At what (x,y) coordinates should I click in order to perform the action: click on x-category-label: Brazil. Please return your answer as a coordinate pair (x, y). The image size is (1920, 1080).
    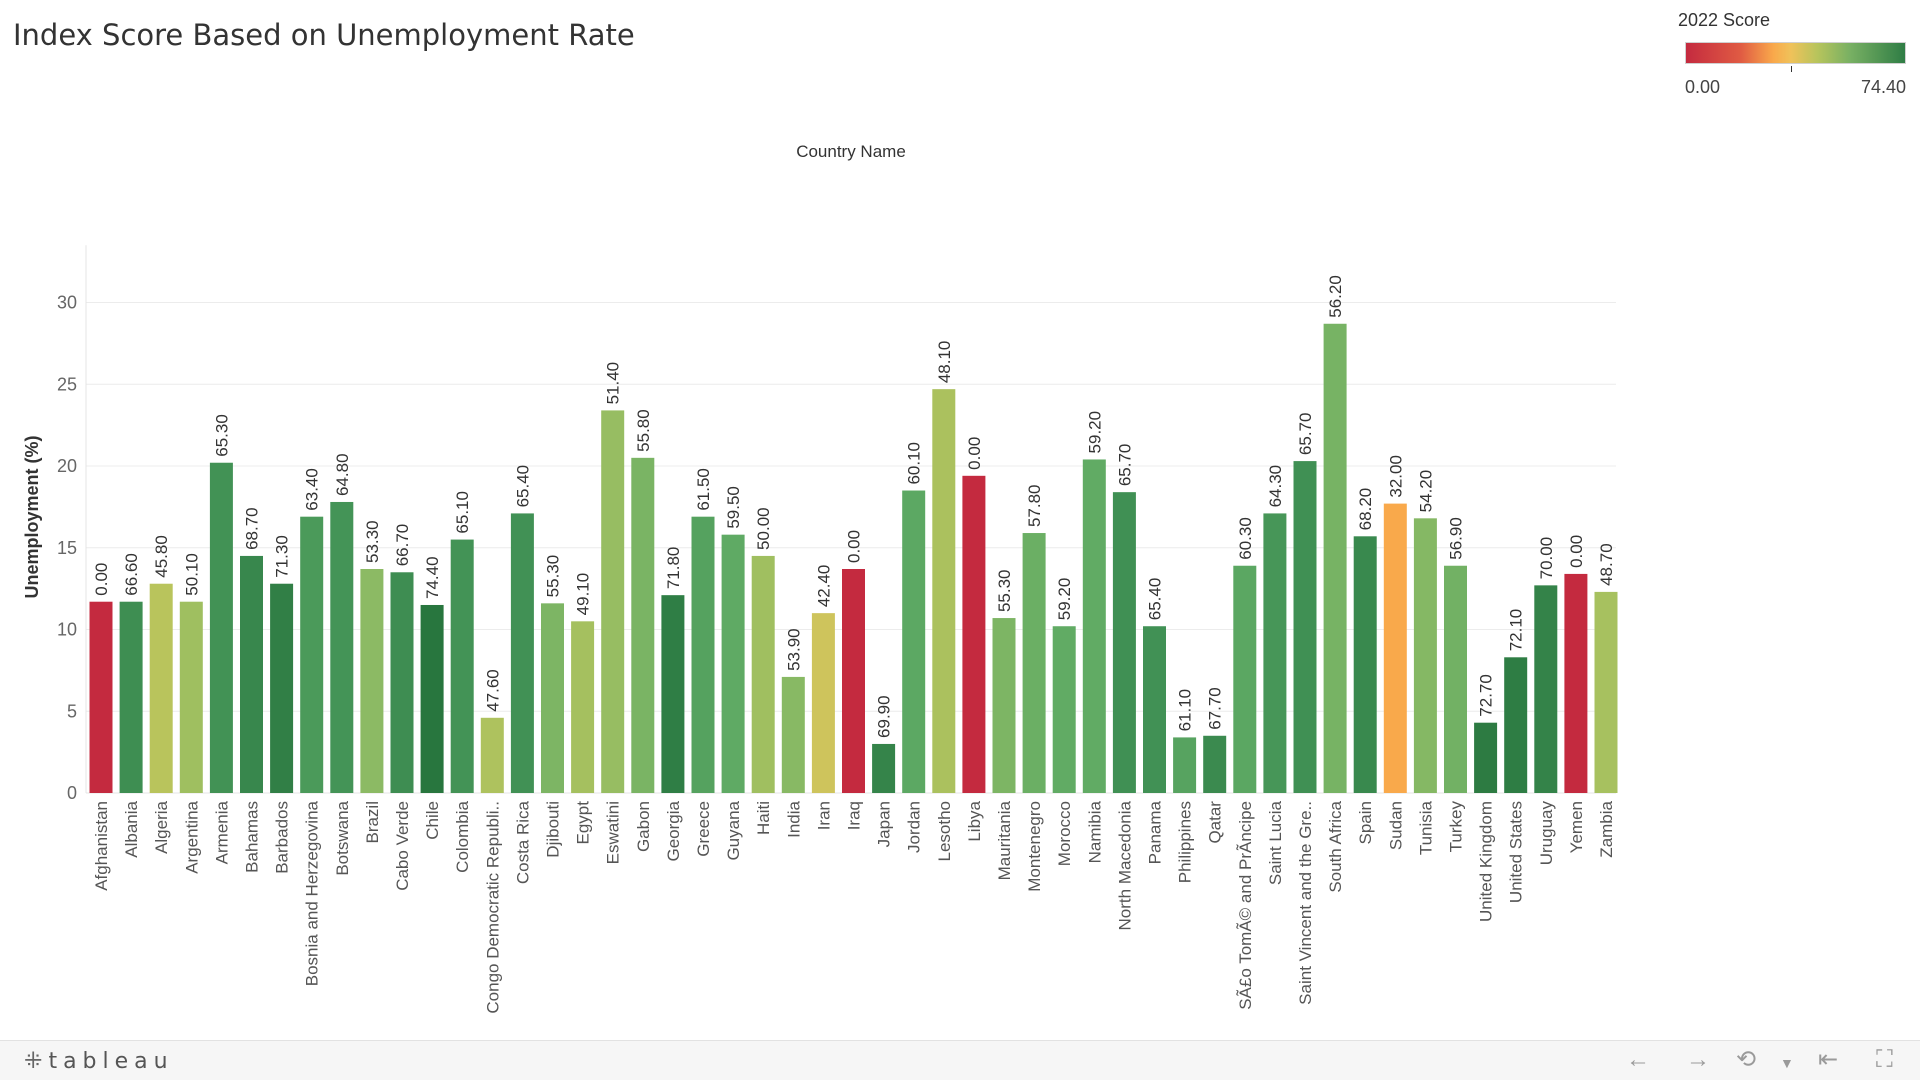
    Looking at the image, I should click on (372, 822).